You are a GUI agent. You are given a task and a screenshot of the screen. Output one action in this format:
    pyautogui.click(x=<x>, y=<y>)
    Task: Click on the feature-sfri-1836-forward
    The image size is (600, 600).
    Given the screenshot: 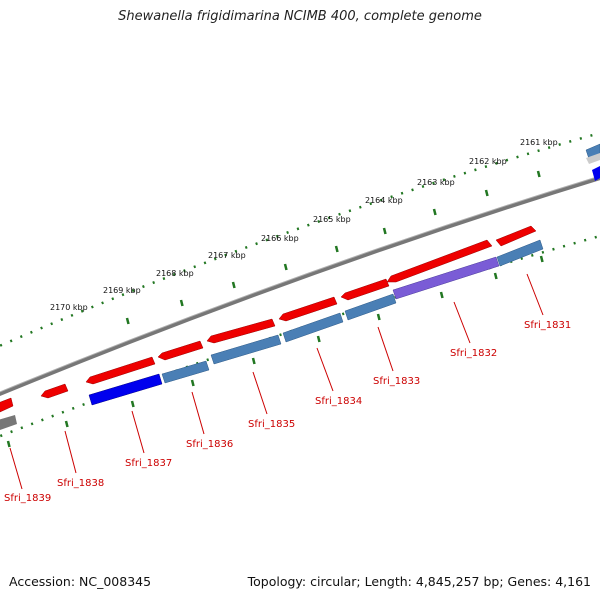 What is the action you would take?
    pyautogui.click(x=180, y=350)
    